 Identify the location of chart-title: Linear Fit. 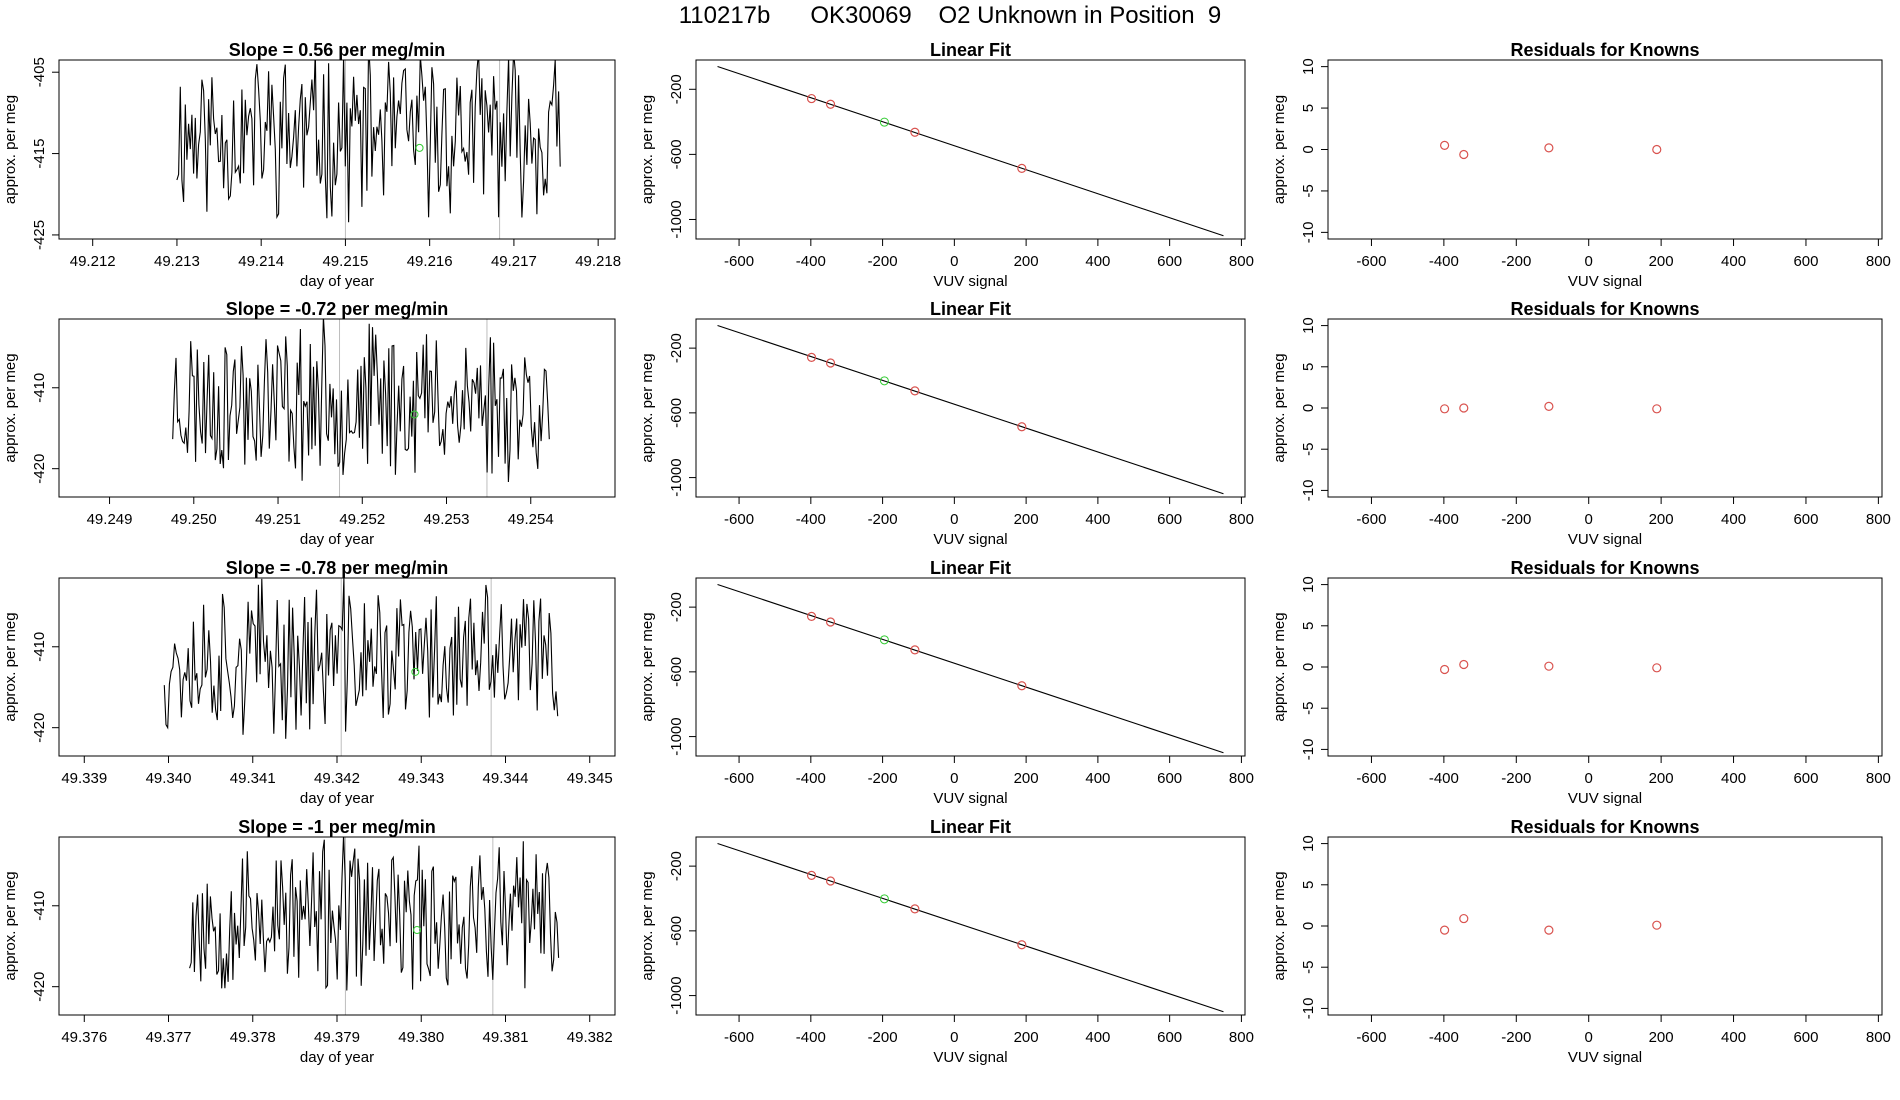
(970, 568).